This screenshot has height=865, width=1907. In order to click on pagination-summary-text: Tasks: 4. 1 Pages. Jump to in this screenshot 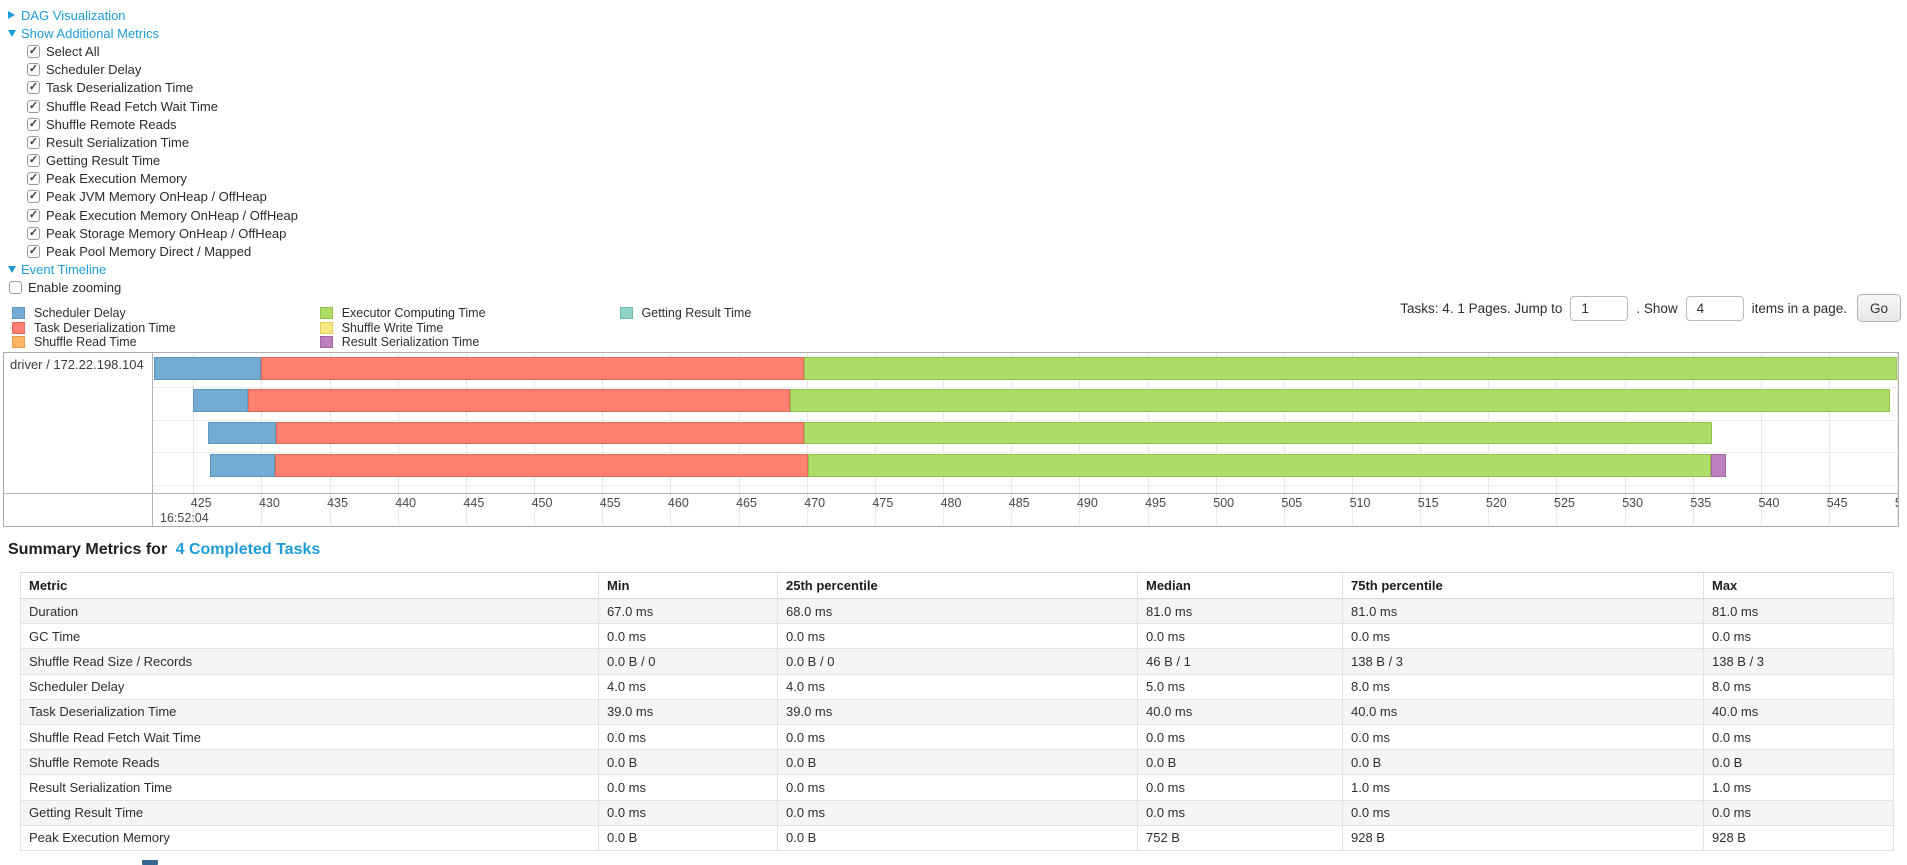, I will do `click(1481, 308)`.